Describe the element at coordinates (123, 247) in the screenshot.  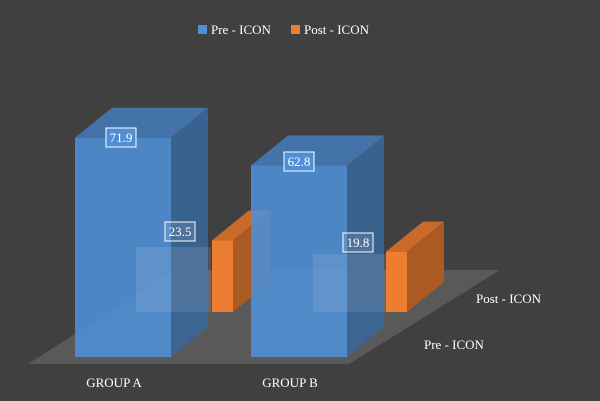
I see `bar-front-pre-icon-group-a` at that location.